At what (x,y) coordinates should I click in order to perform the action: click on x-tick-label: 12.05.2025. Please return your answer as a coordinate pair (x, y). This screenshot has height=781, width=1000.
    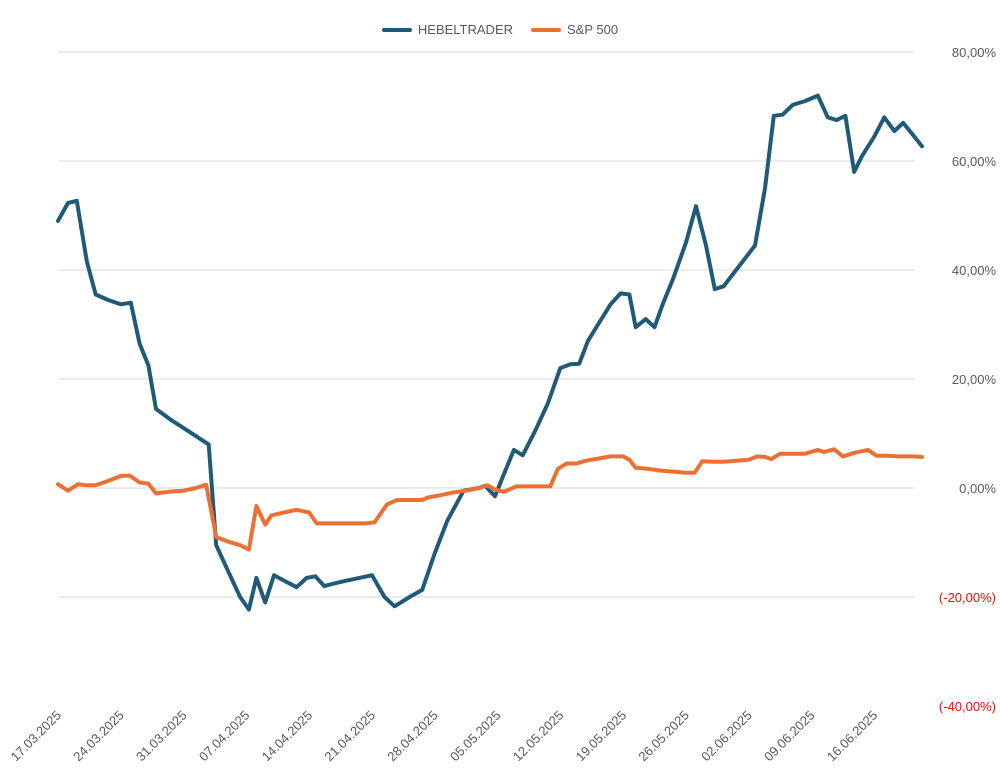
    Looking at the image, I should click on (538, 736).